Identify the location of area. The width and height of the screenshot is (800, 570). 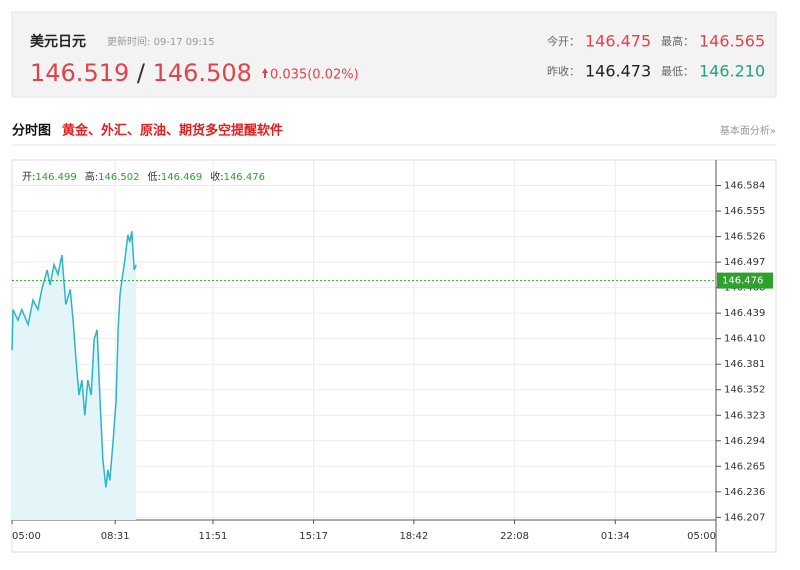
(74, 376).